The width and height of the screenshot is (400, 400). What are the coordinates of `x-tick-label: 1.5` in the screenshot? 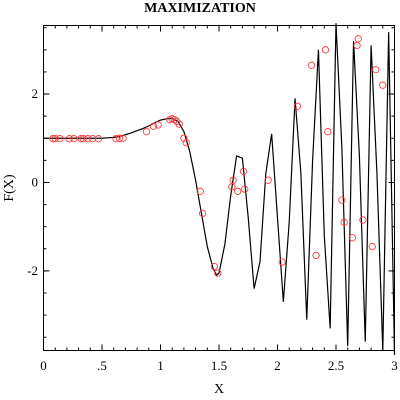 It's located at (219, 365).